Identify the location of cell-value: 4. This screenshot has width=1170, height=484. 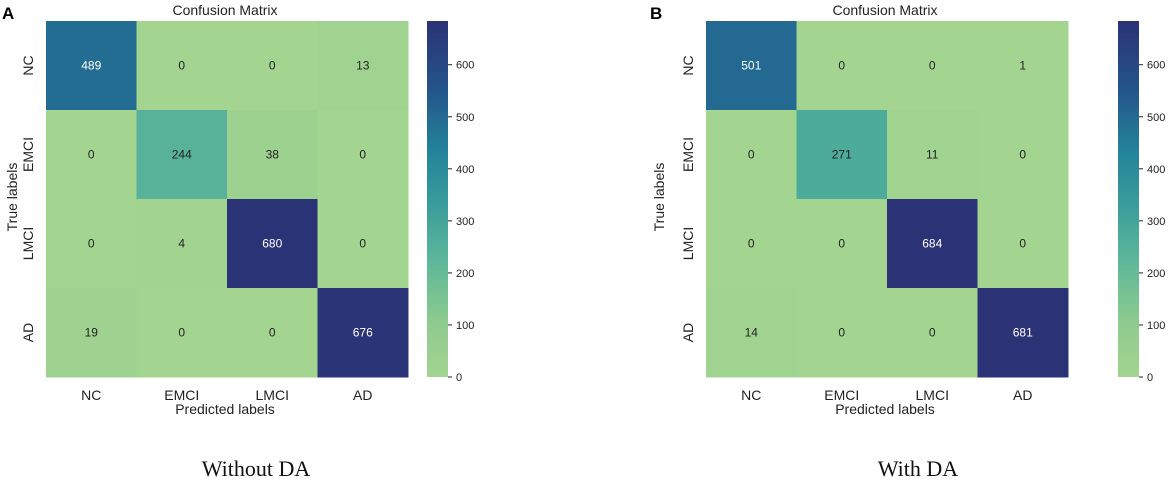
(181, 244).